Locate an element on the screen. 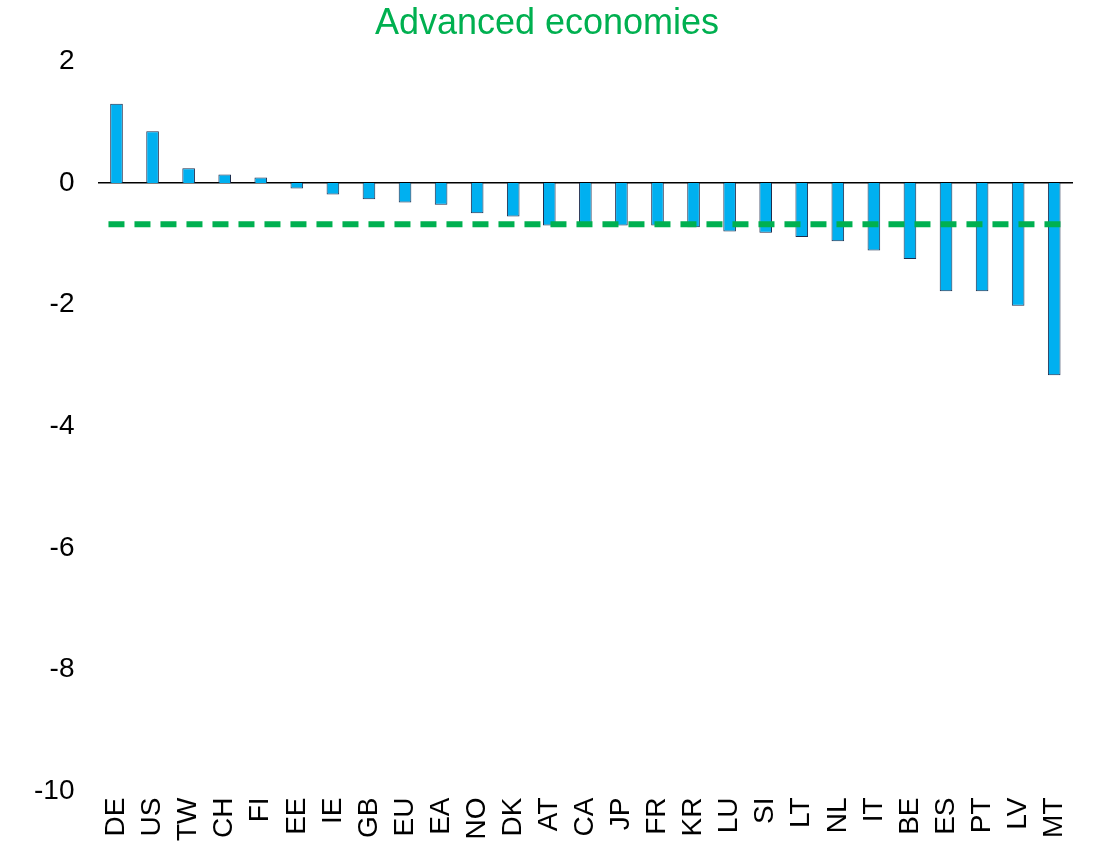  x-tick-label: IT is located at coordinates (872, 810).